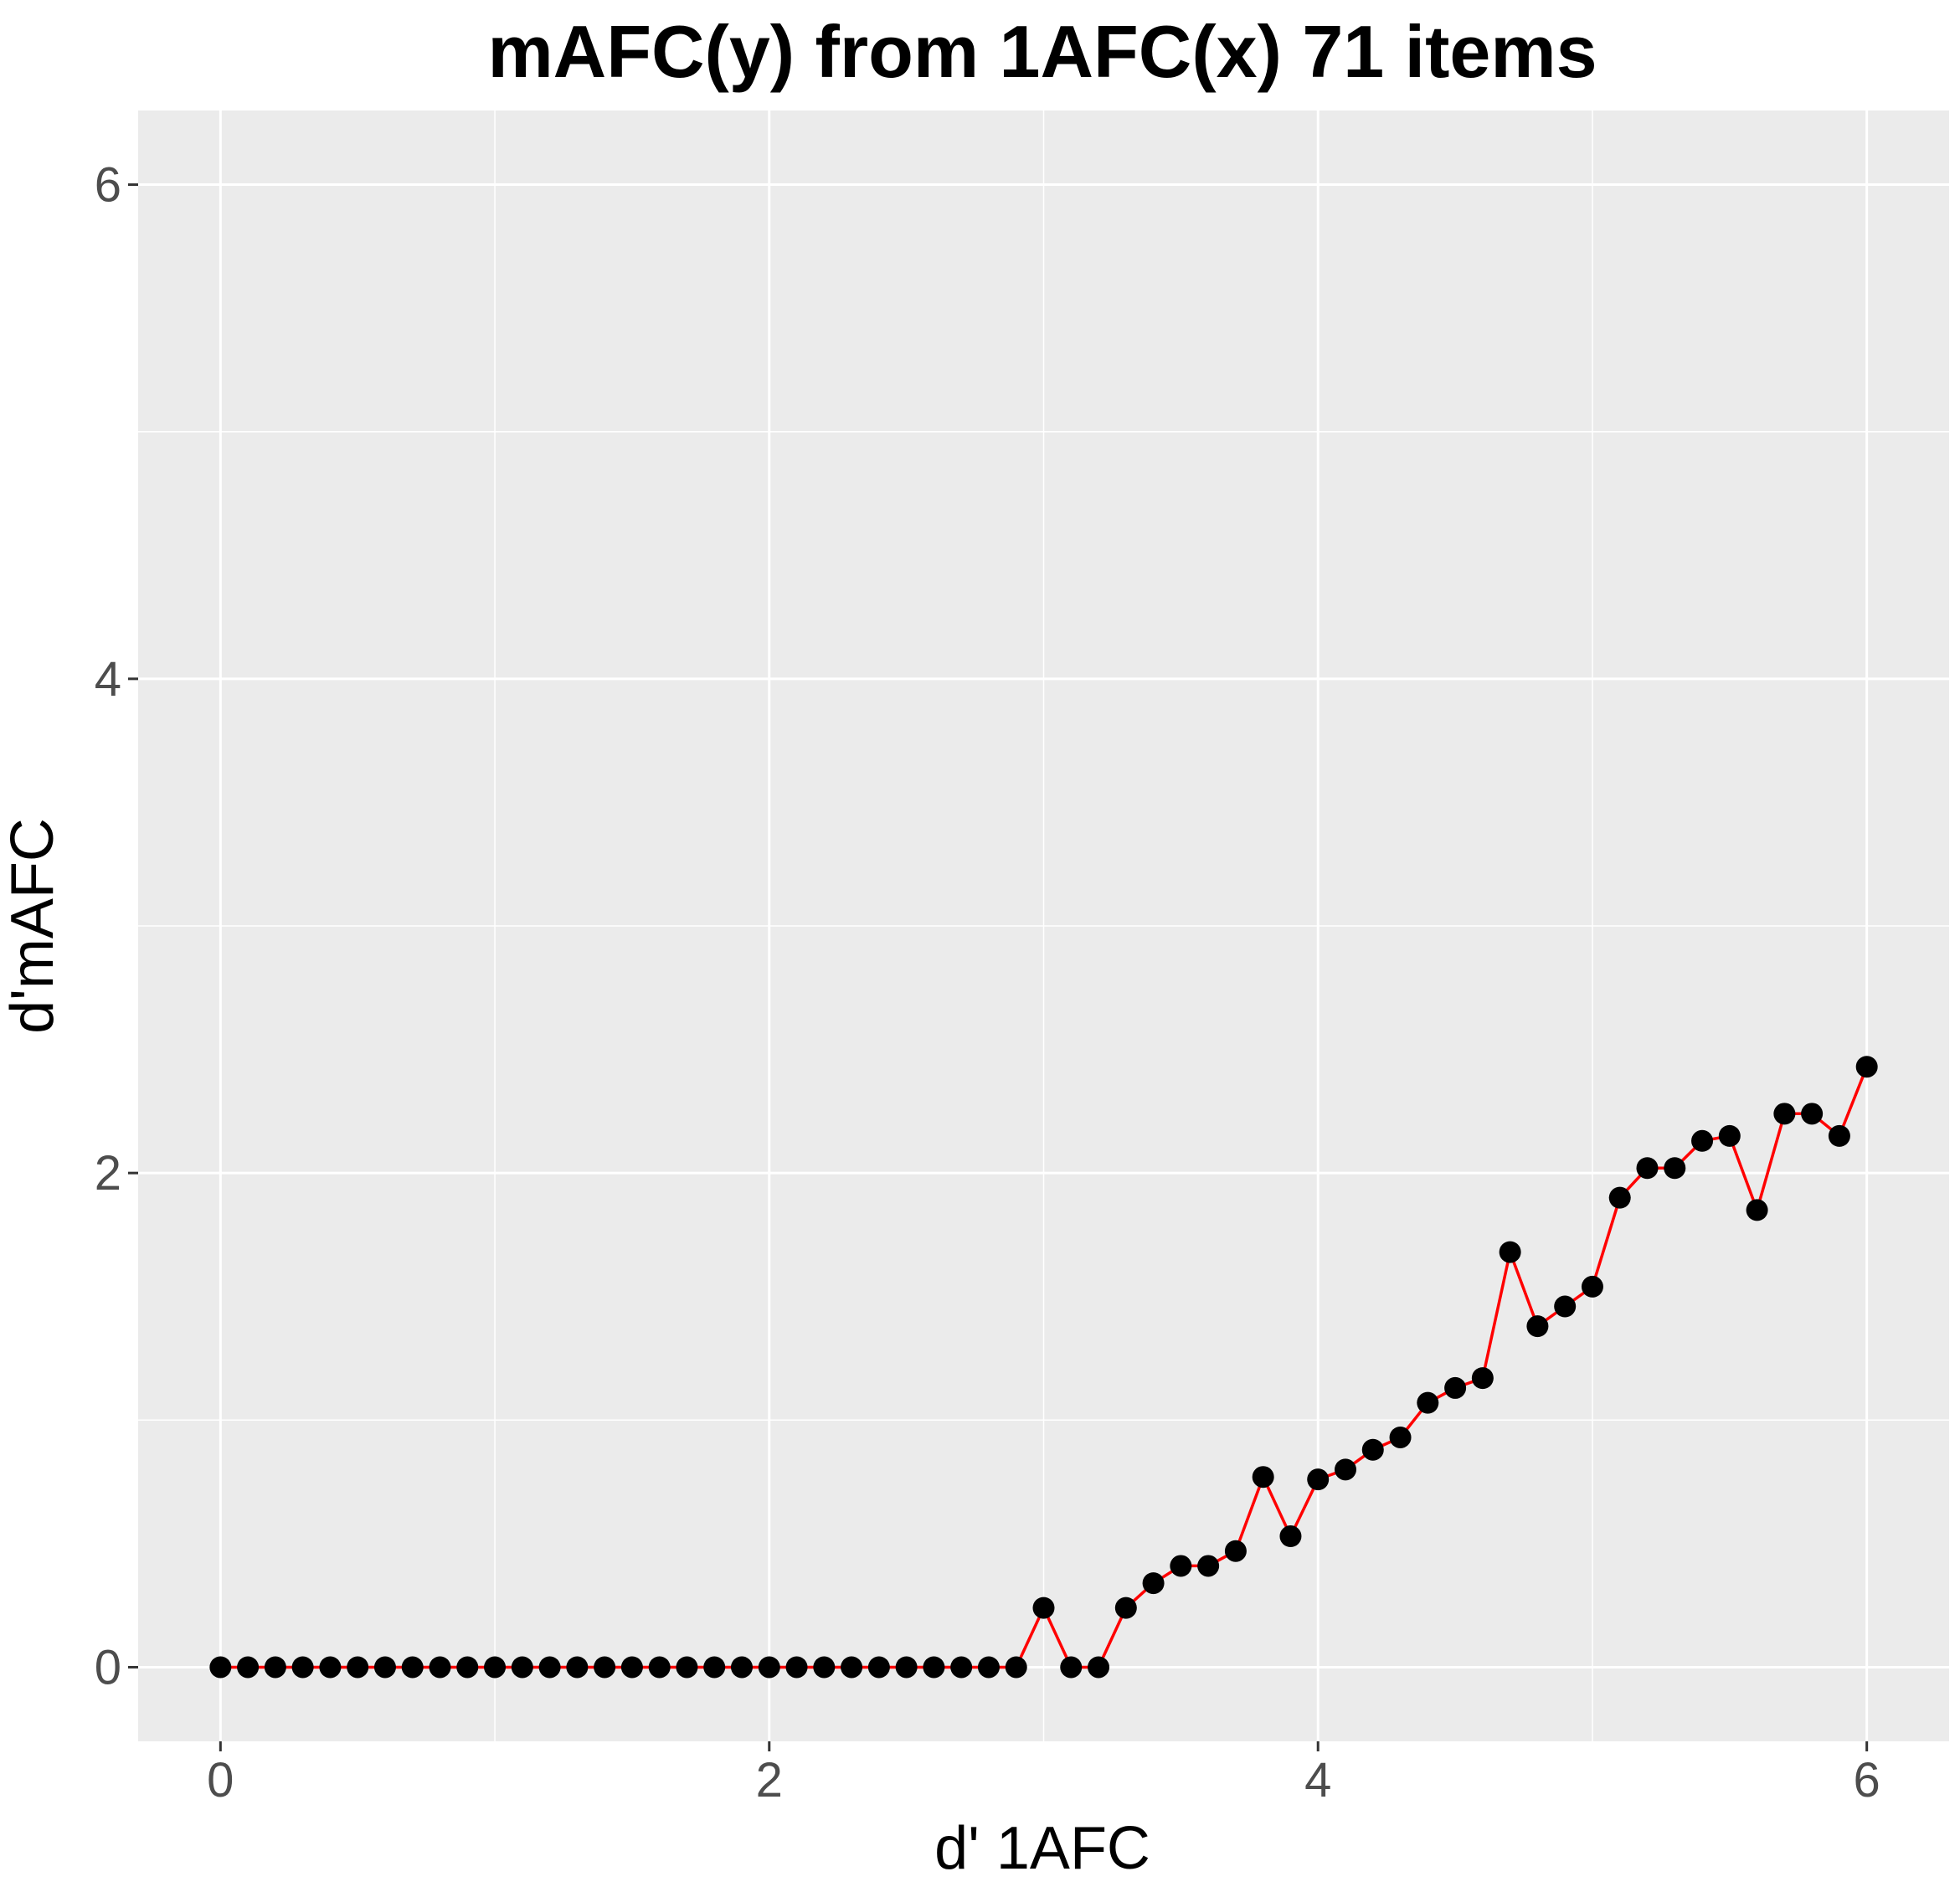 The width and height of the screenshot is (1960, 1887). I want to click on y-tick-label: 6, so click(108, 185).